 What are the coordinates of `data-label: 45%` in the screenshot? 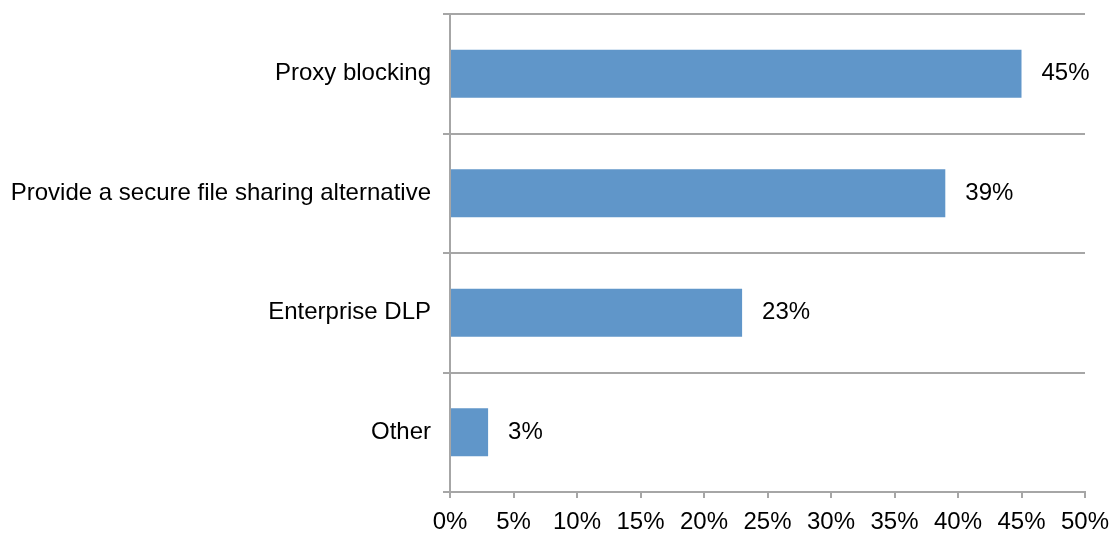 It's located at (1065, 72).